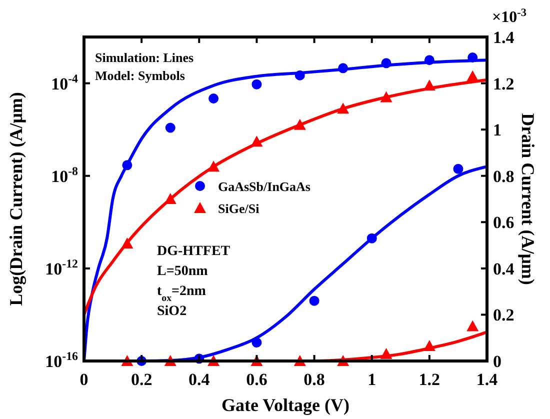 This screenshot has height=419, width=550. Describe the element at coordinates (503, 315) in the screenshot. I see `y2-tick-label: 0.2` at that location.